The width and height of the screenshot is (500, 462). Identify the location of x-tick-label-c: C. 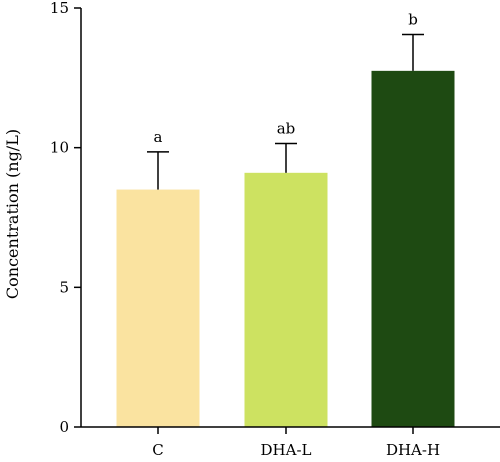
(157, 450).